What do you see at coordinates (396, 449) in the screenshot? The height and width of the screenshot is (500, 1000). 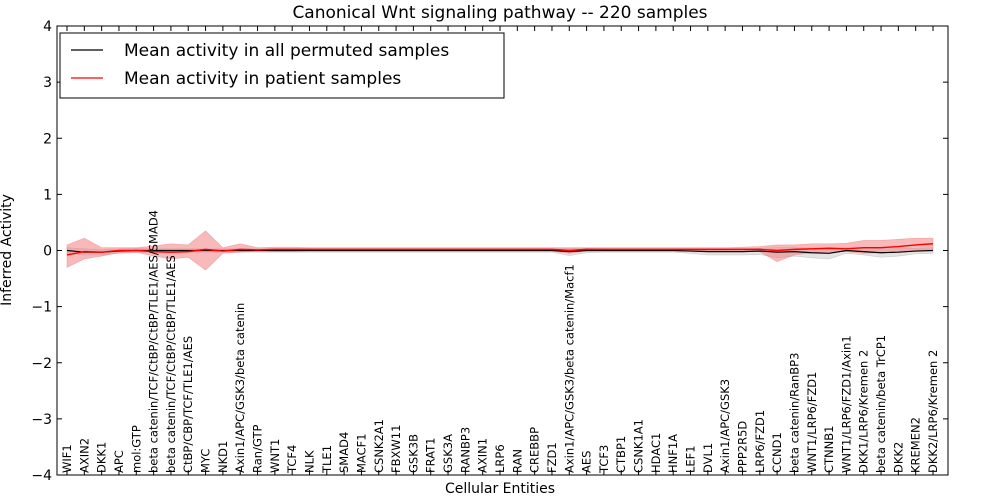 I see `x-tick-label: FBXW11` at bounding box center [396, 449].